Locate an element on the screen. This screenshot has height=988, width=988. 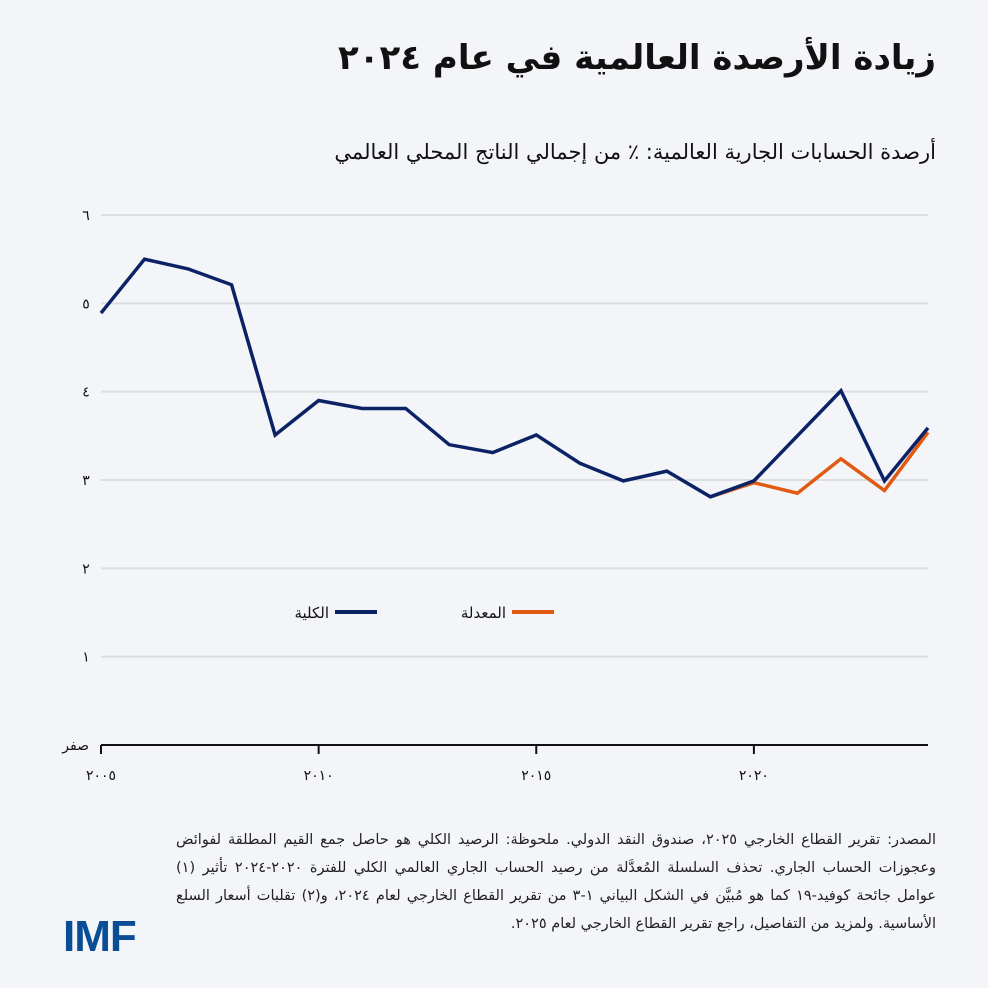
legend-label: المعدلة is located at coordinates (483, 613).